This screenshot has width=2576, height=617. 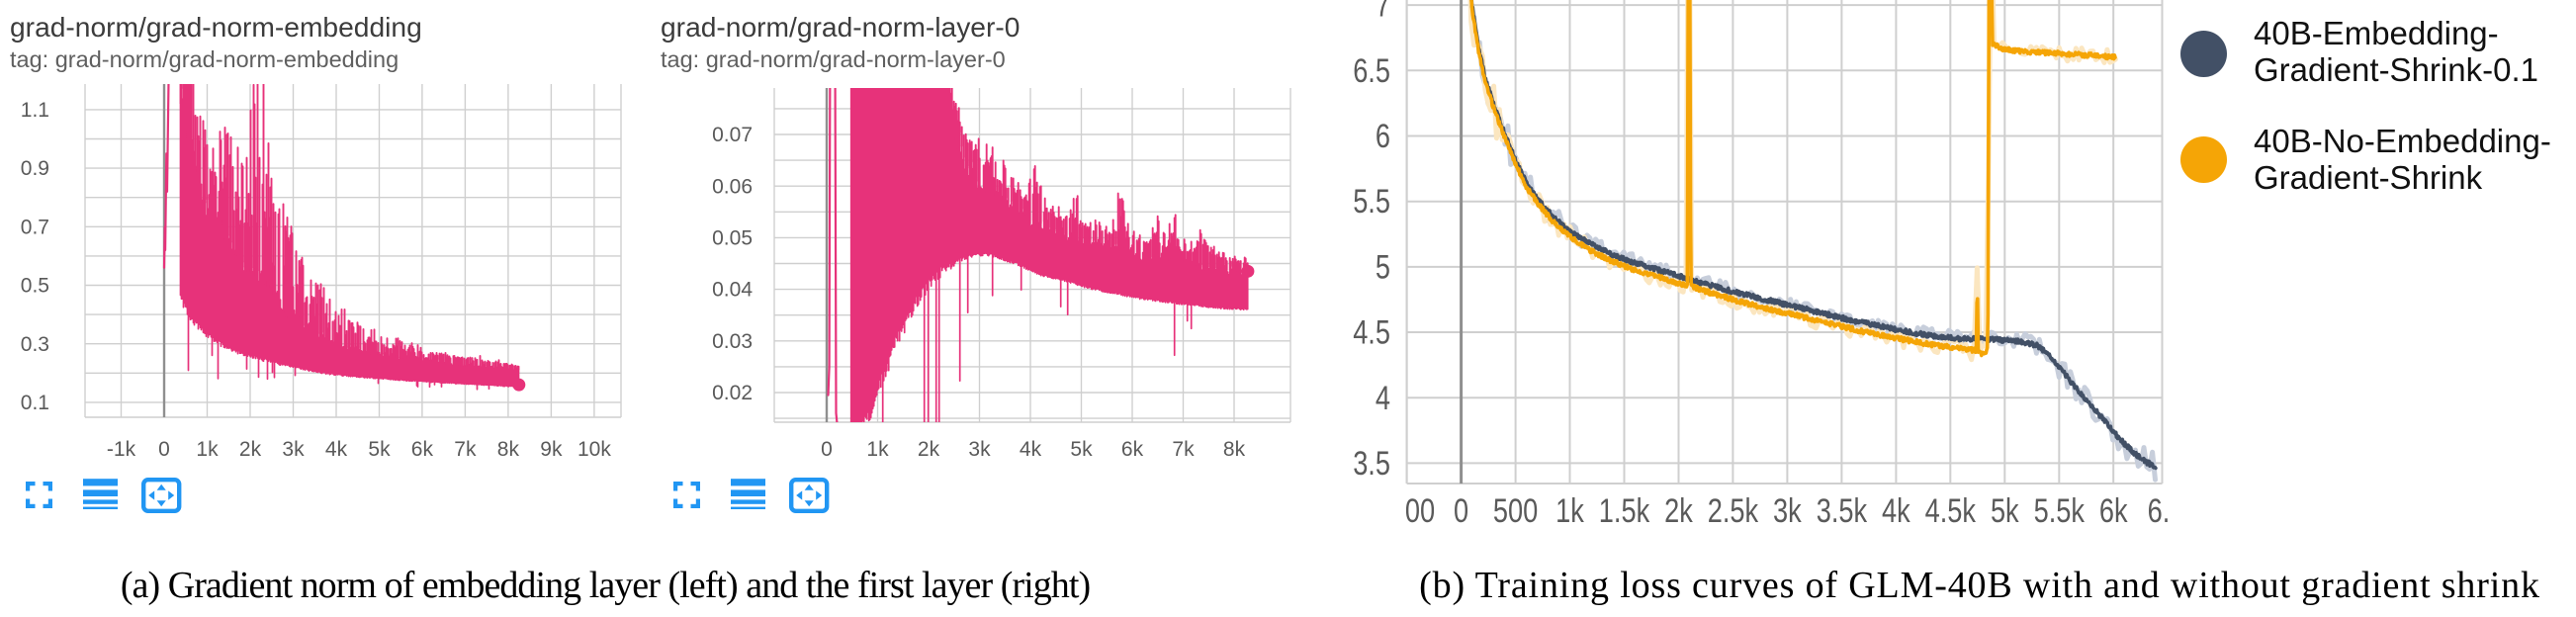 I want to click on y-tick-label: 0.9, so click(x=35, y=168).